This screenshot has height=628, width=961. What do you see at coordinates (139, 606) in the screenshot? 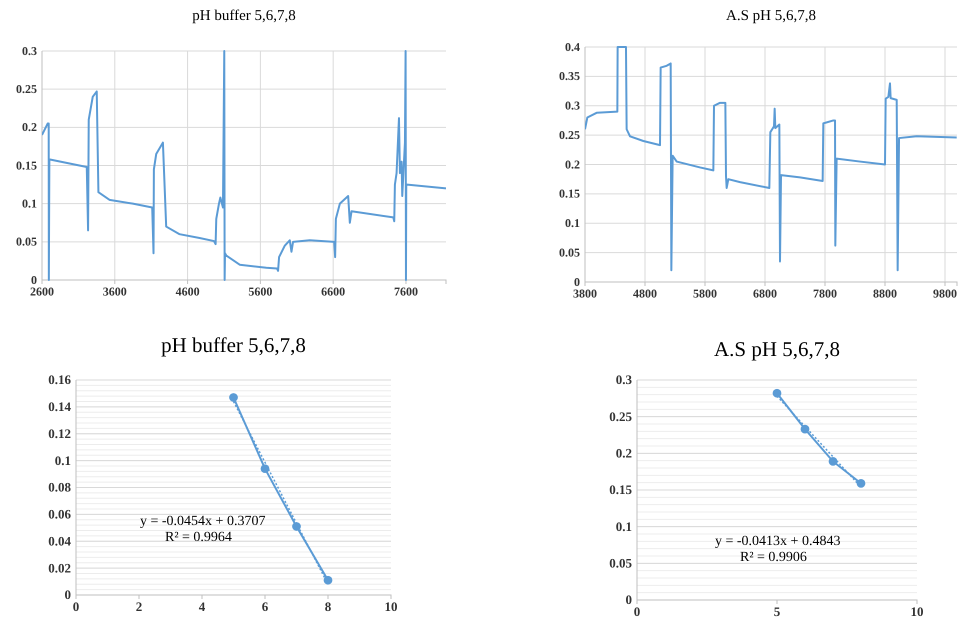
I see `x-tick-label: 2` at bounding box center [139, 606].